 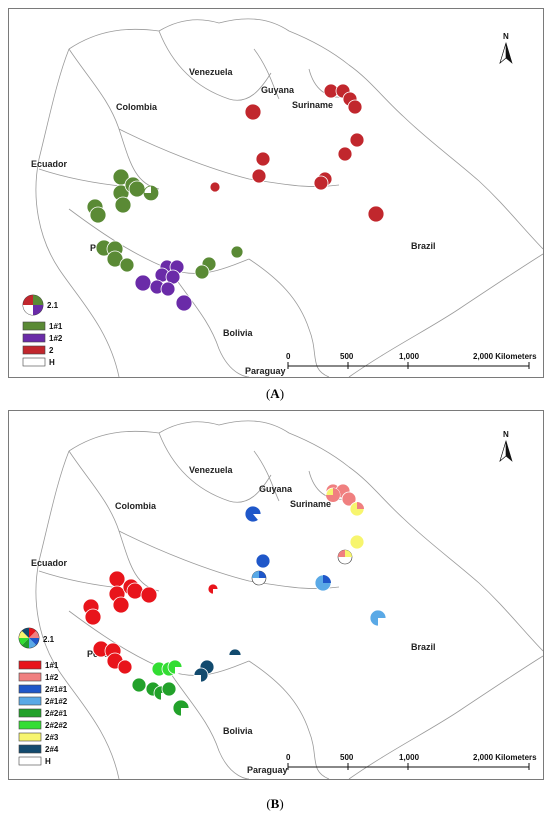 What do you see at coordinates (49, 639) in the screenshot?
I see `pie-key-label: 2.1` at bounding box center [49, 639].